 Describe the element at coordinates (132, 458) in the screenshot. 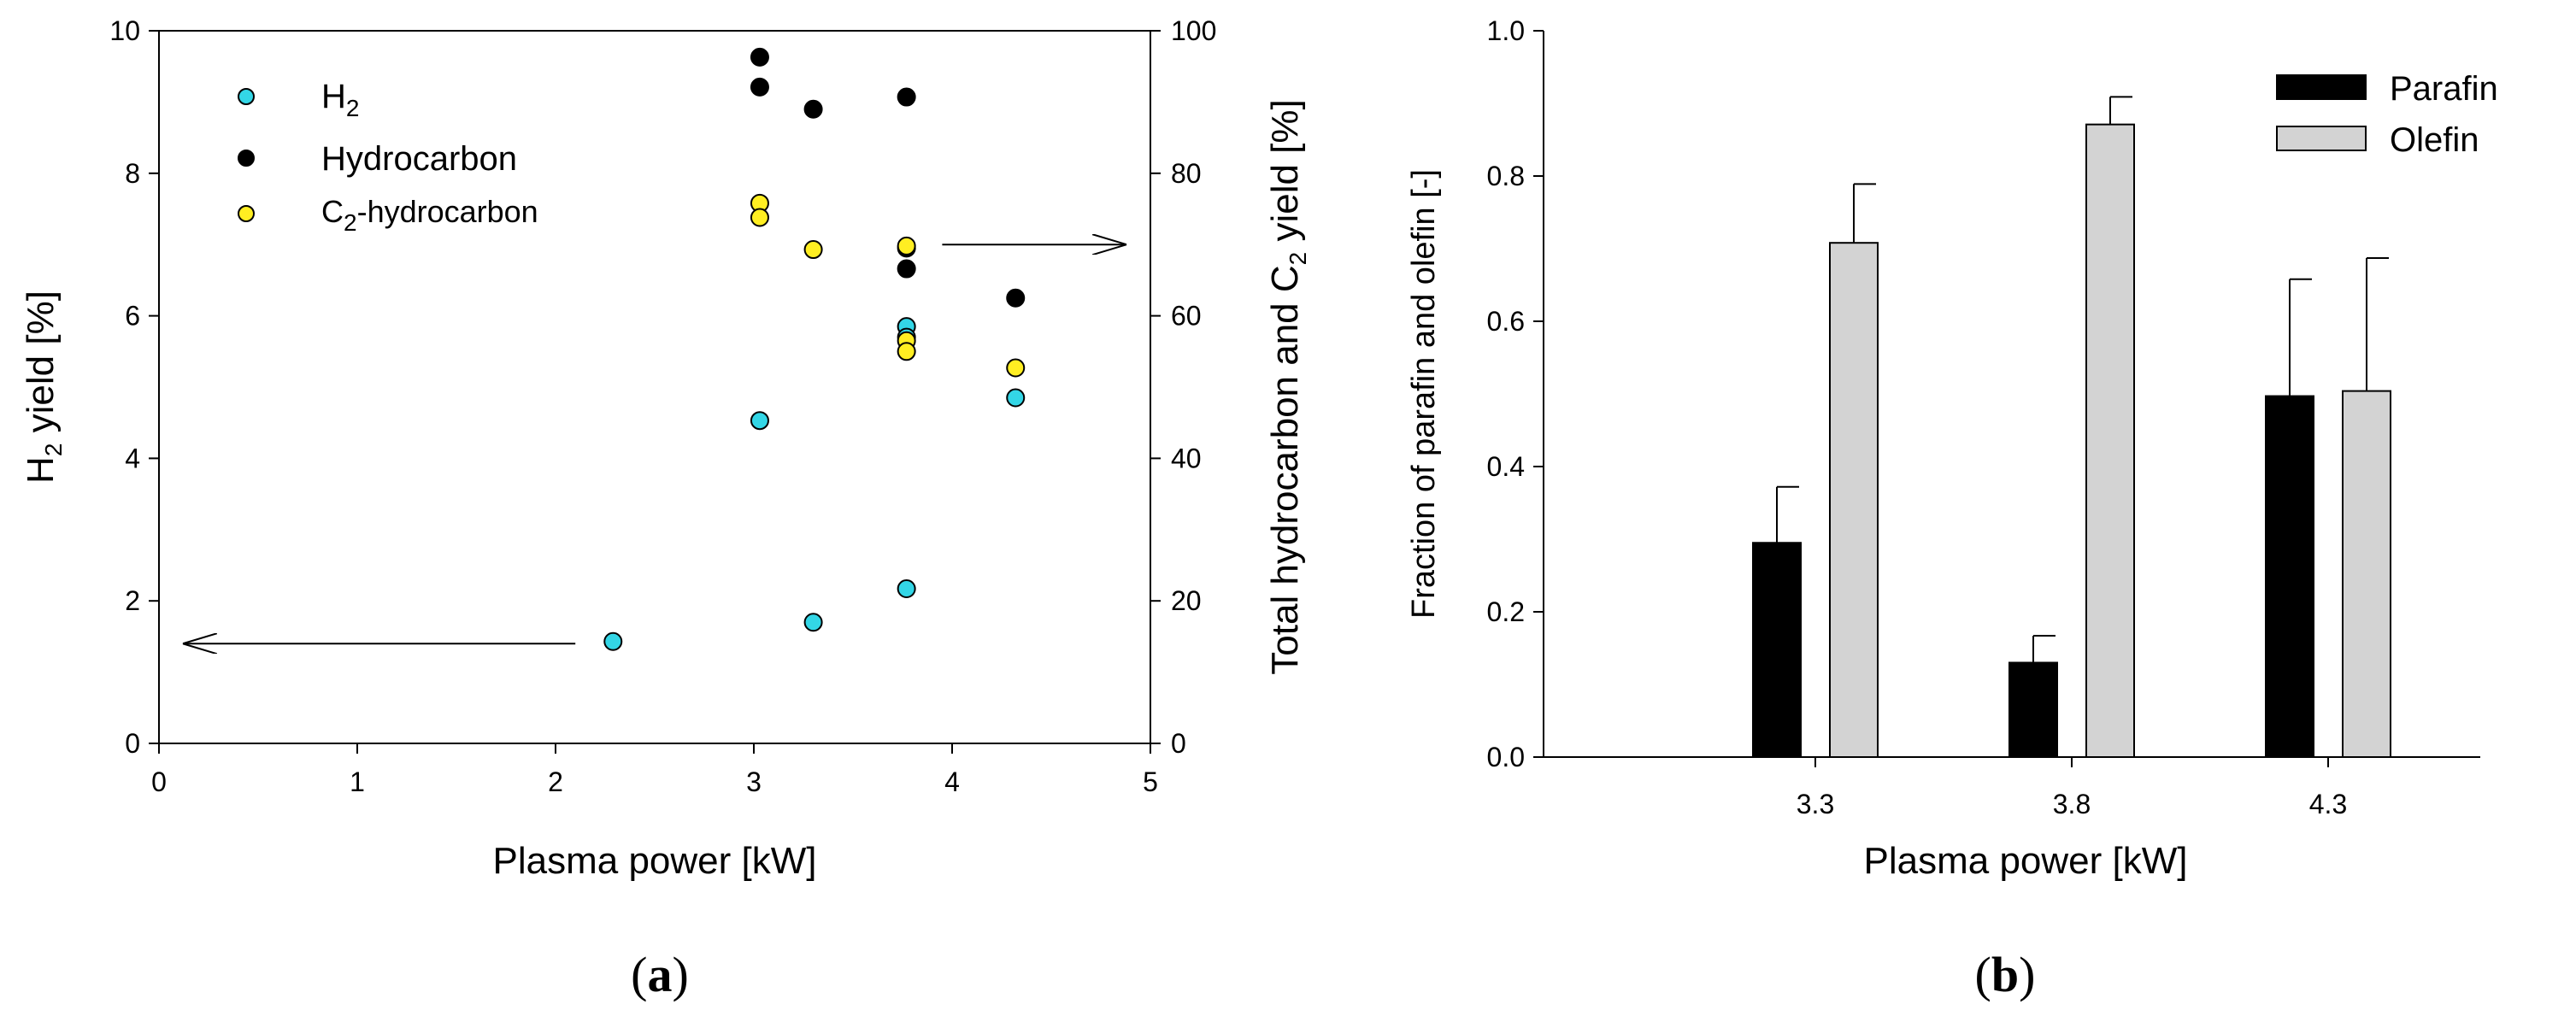

I see `y-tick-label: 4` at that location.